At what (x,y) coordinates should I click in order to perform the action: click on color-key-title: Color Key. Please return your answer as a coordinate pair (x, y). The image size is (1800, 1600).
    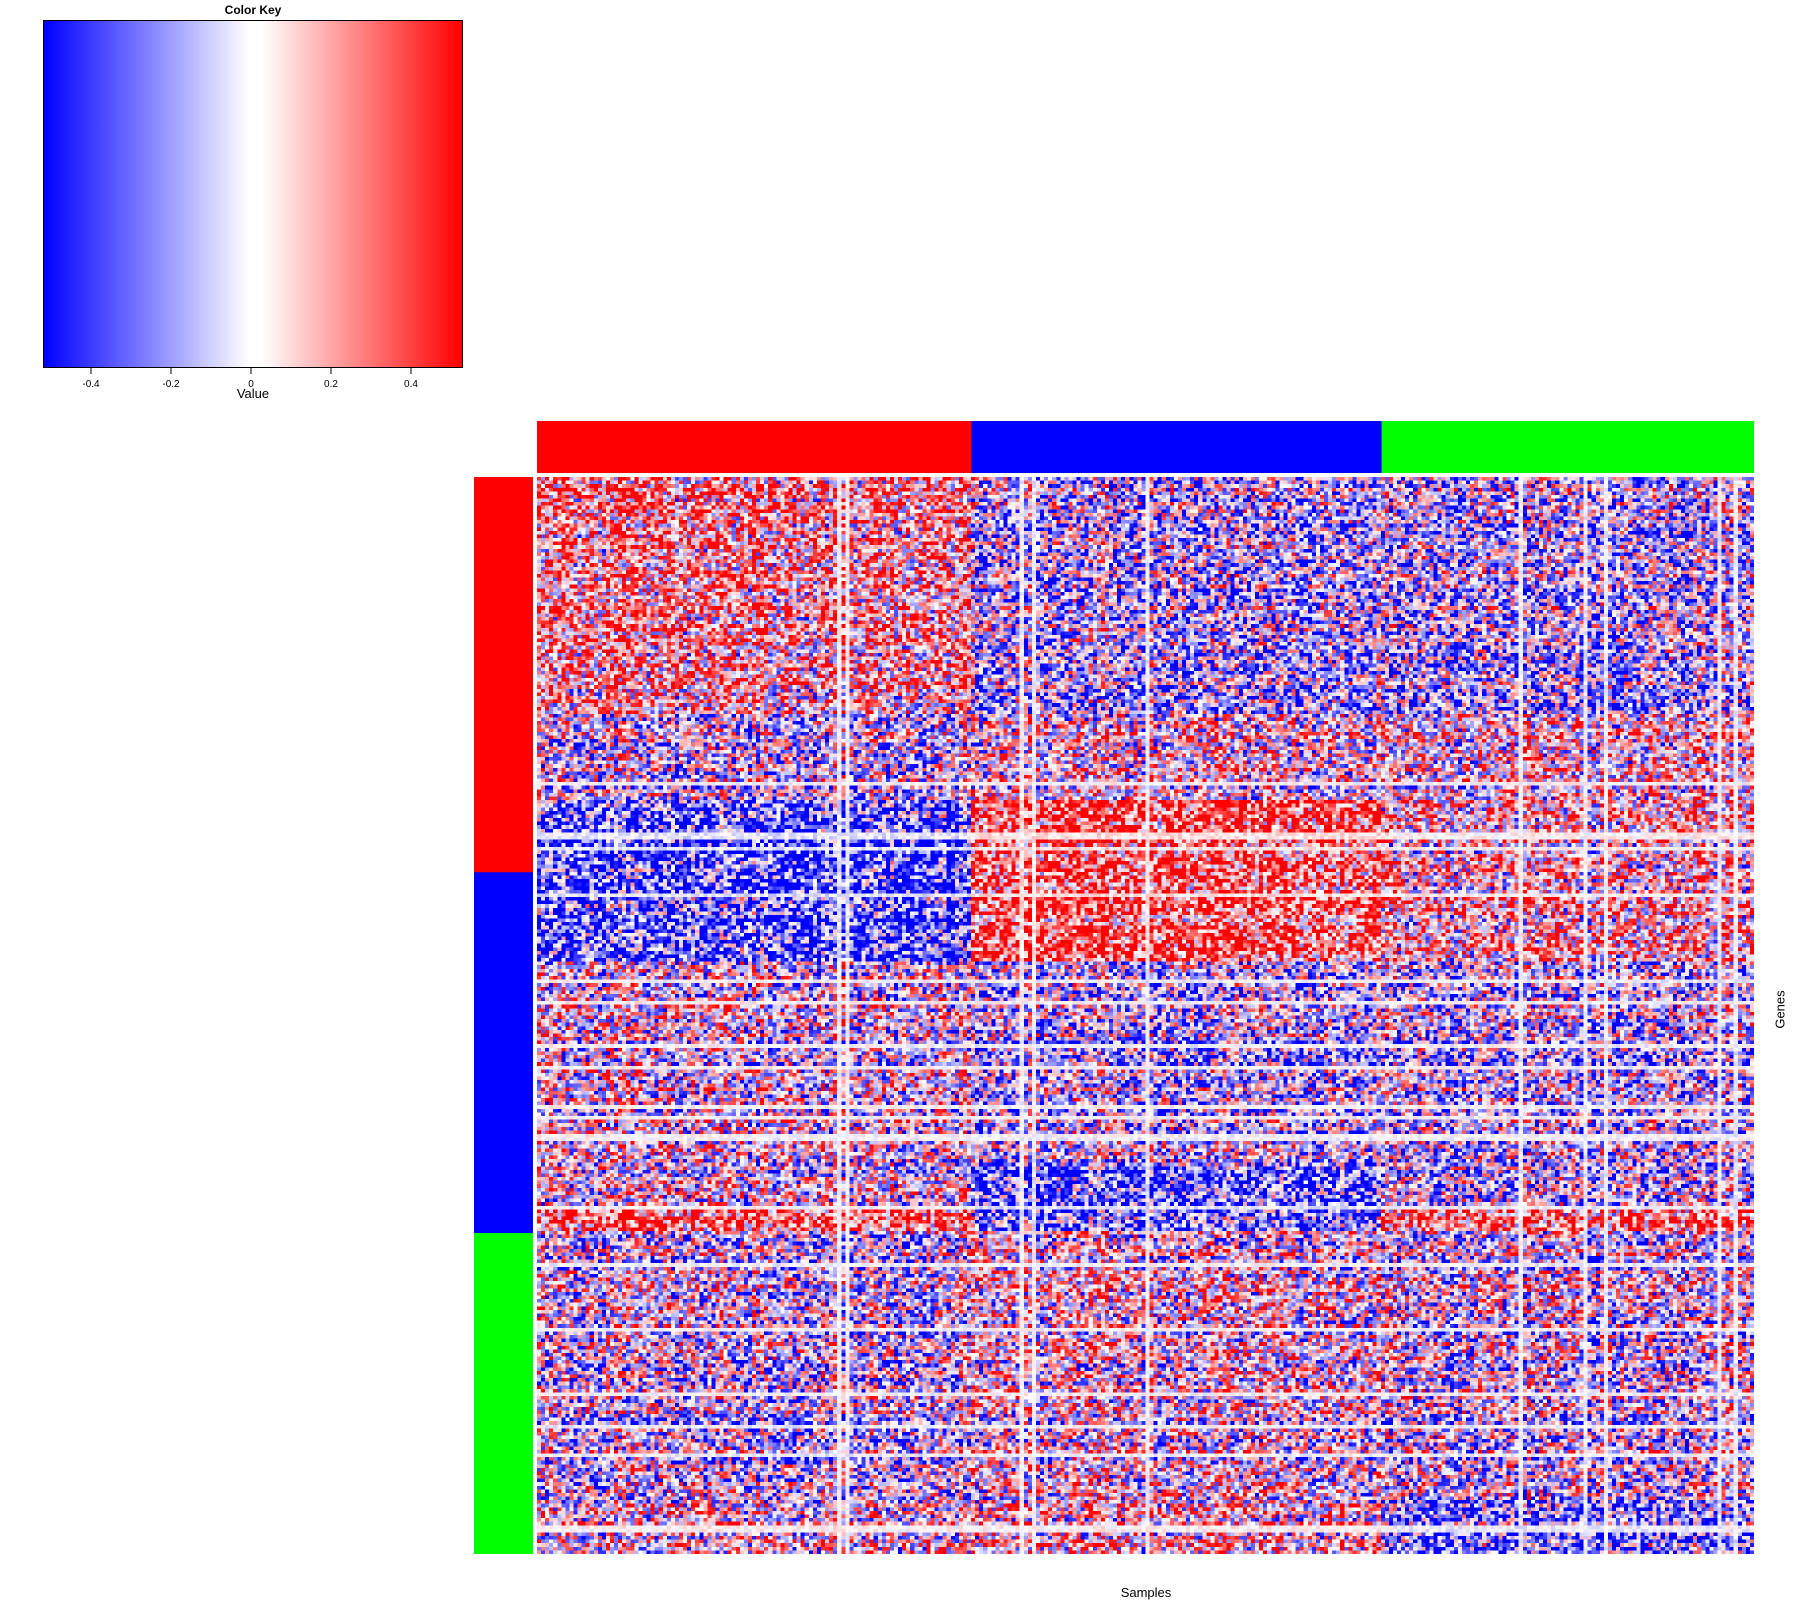
    Looking at the image, I should click on (253, 10).